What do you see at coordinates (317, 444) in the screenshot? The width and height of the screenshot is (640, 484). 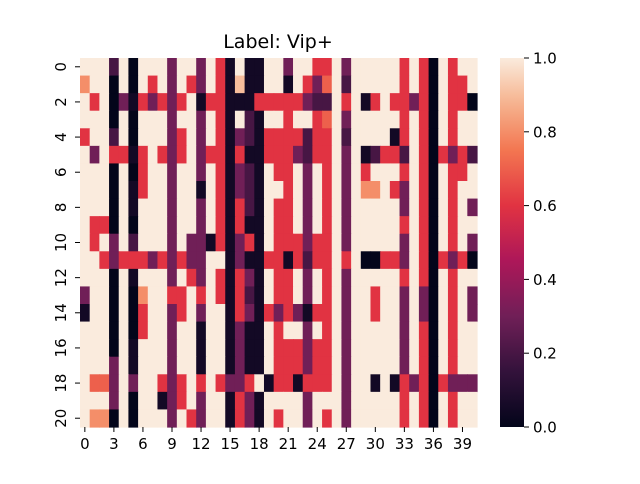 I see `x-tick-label: 24` at bounding box center [317, 444].